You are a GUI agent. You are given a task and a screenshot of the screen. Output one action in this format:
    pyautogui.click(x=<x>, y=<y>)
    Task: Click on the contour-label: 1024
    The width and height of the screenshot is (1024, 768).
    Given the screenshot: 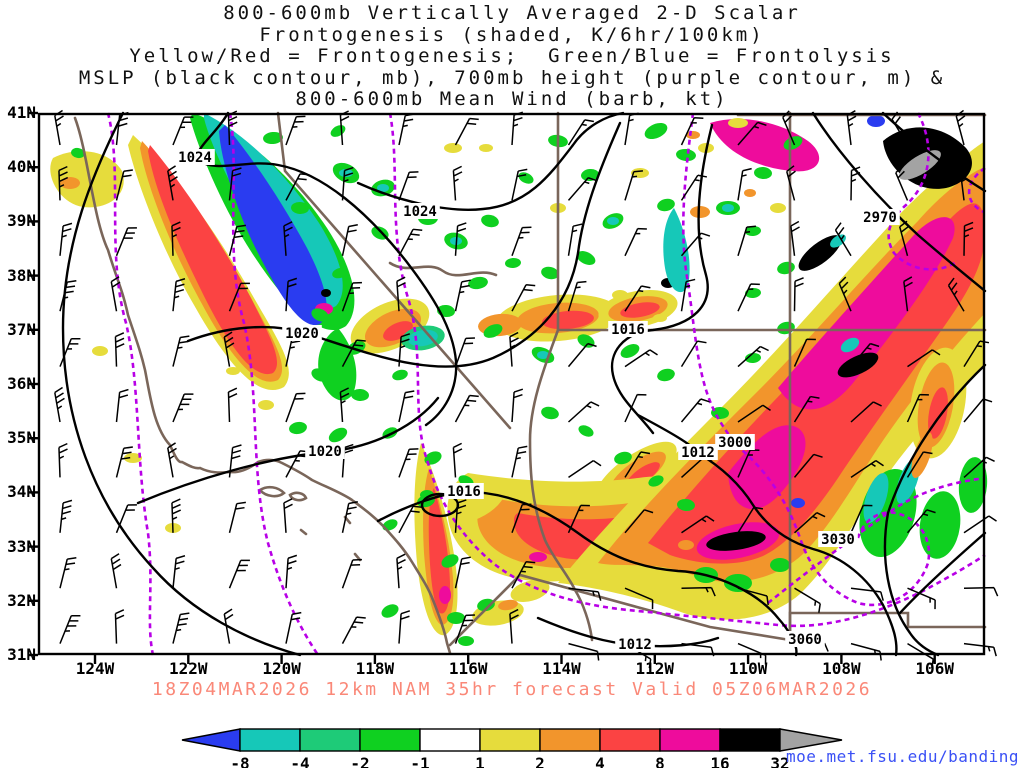 What is the action you would take?
    pyautogui.click(x=420, y=212)
    